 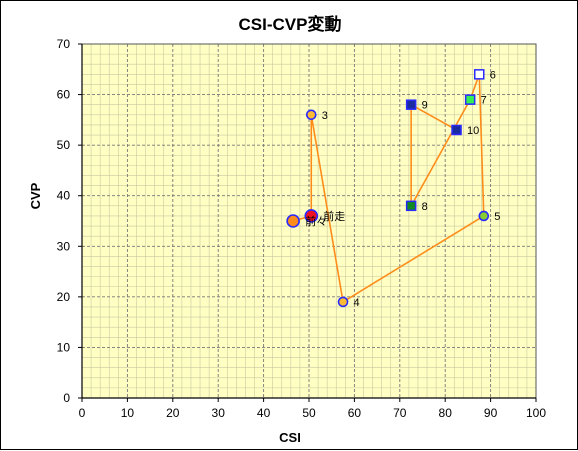 What do you see at coordinates (446, 413) in the screenshot?
I see `x-tick-label: 80` at bounding box center [446, 413].